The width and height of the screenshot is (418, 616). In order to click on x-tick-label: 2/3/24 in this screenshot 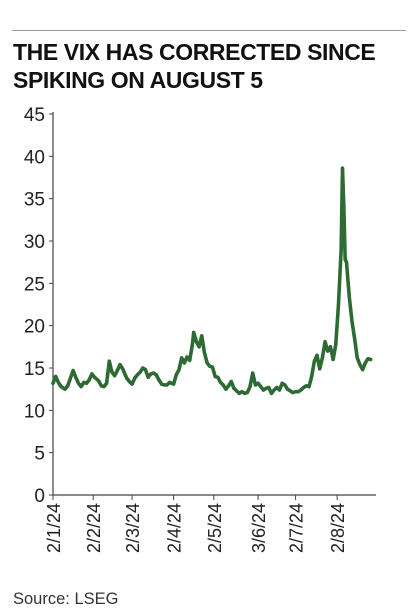, I will do `click(133, 528)`.